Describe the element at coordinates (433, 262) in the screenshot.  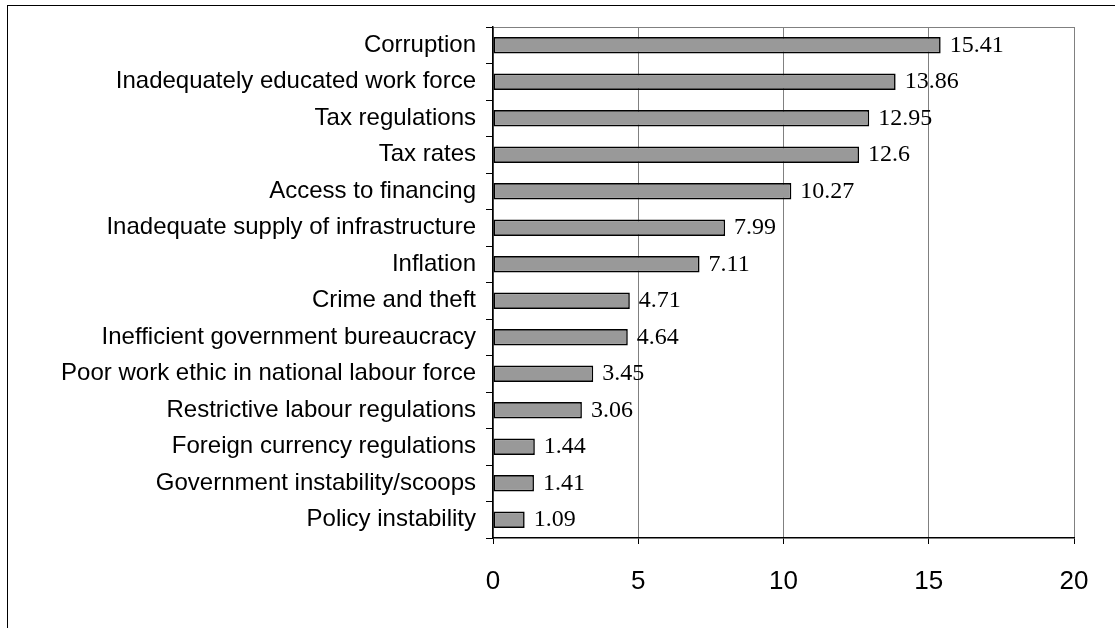
I see `y-tick-label: Inflation` at that location.